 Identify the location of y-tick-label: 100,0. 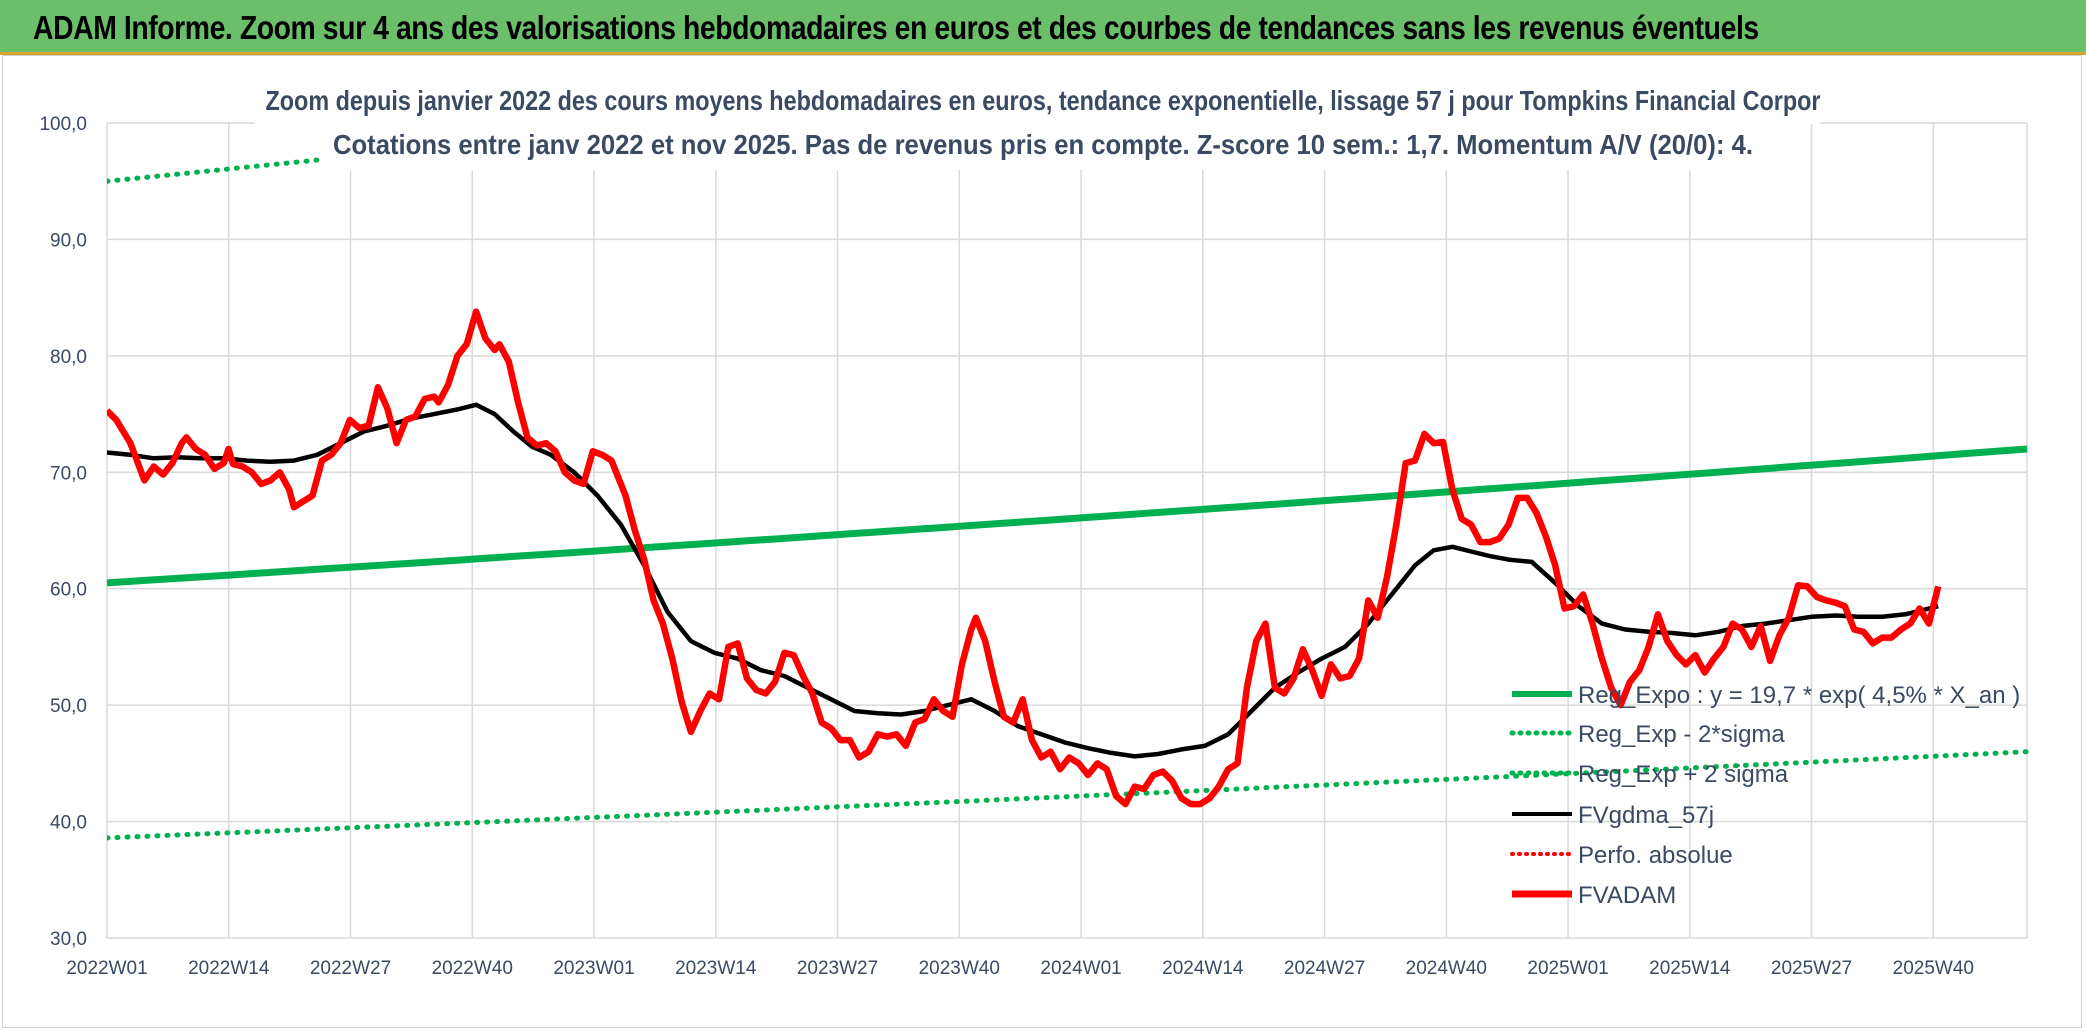
(63, 124).